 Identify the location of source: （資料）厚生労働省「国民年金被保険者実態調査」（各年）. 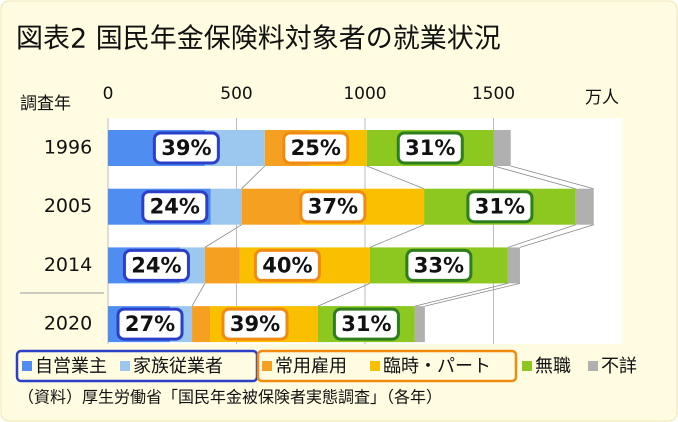
(230, 397).